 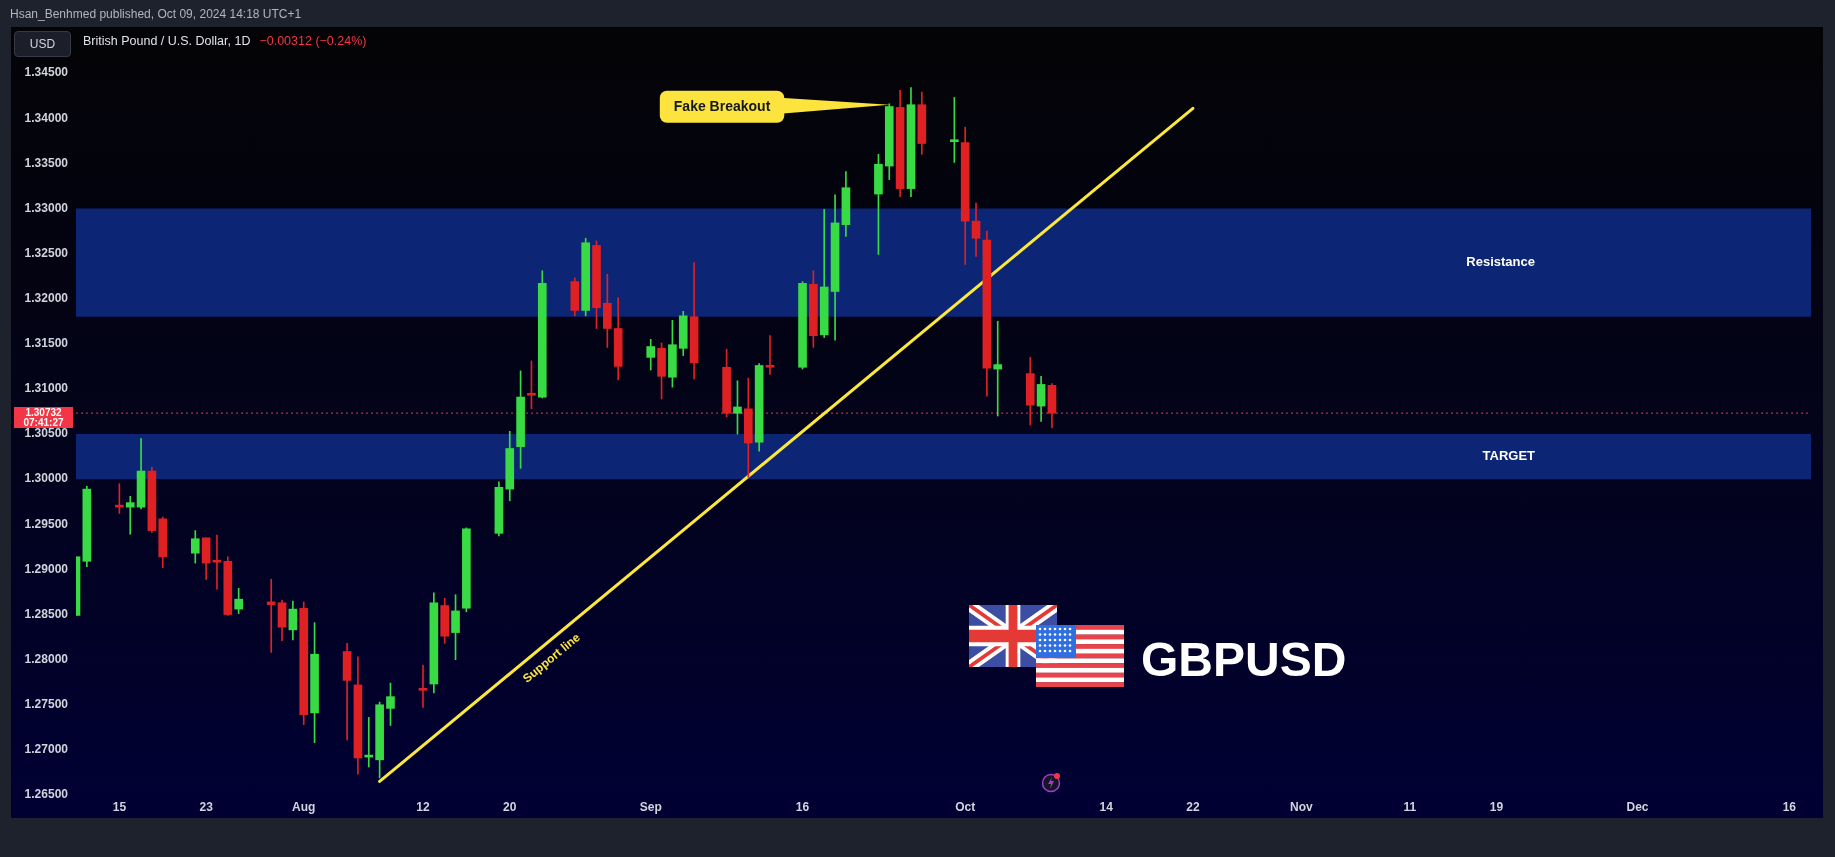 I want to click on text: Hsan_Benhmed published, Oct 09, 2024 14:18 UTC+1, so click(x=156, y=14).